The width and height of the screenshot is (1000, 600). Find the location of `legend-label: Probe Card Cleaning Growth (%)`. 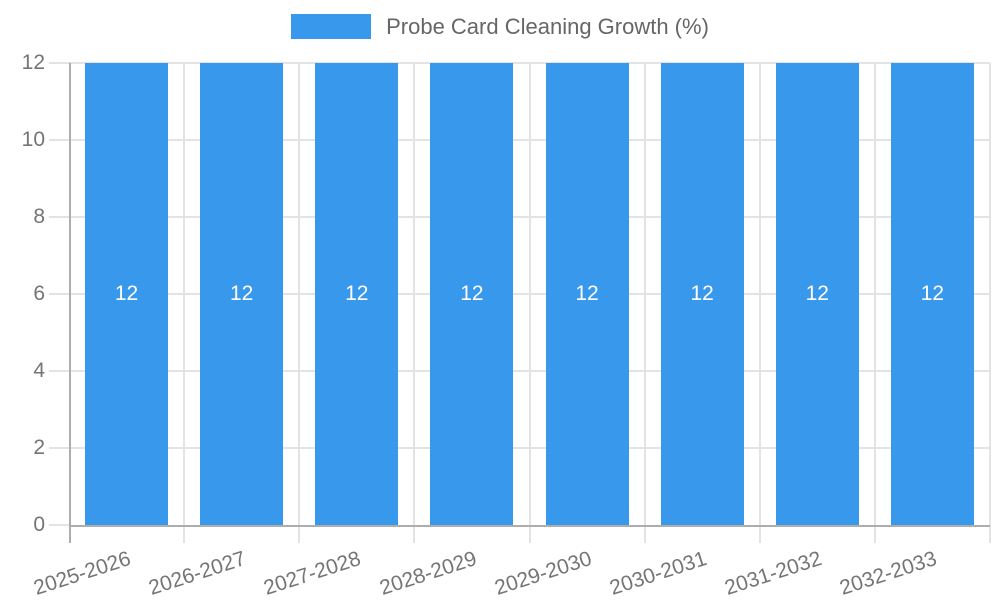

legend-label: Probe Card Cleaning Growth (%) is located at coordinates (547, 26).